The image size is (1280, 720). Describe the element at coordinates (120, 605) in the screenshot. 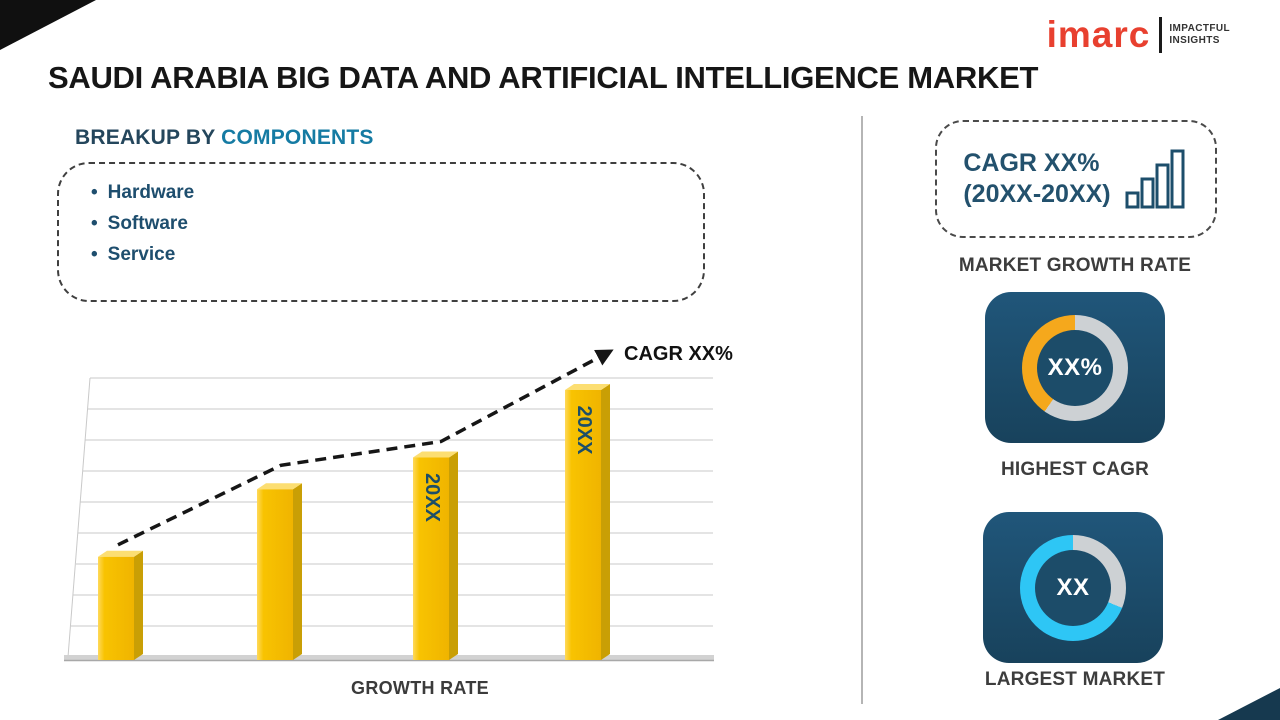

I see `bar-2017` at that location.